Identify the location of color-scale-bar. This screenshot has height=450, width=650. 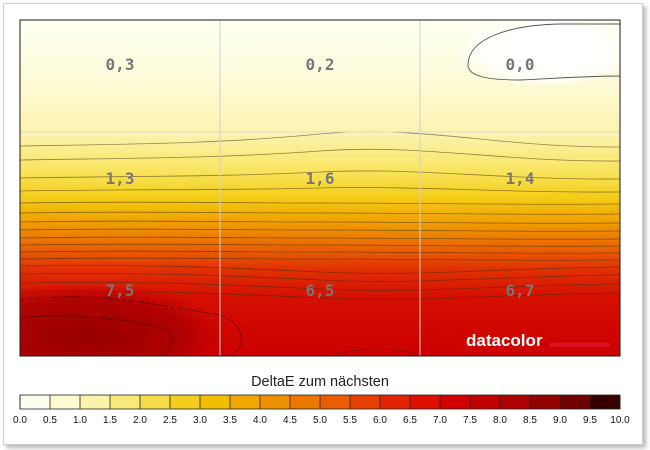
(320, 402).